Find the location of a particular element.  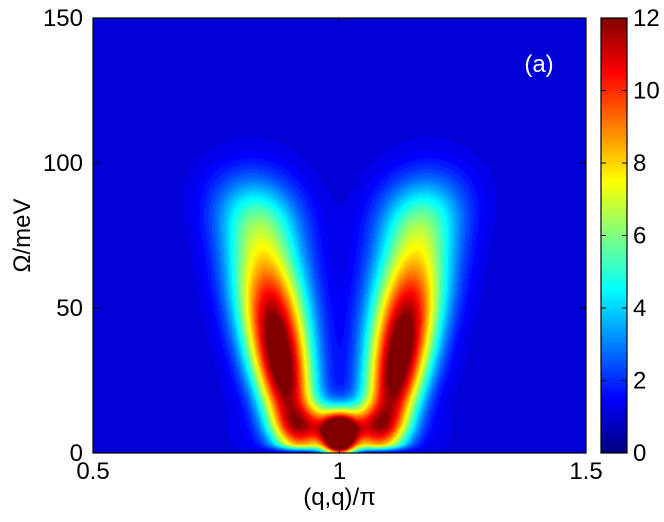

colorbar-tick-label: 10 is located at coordinates (646, 91).